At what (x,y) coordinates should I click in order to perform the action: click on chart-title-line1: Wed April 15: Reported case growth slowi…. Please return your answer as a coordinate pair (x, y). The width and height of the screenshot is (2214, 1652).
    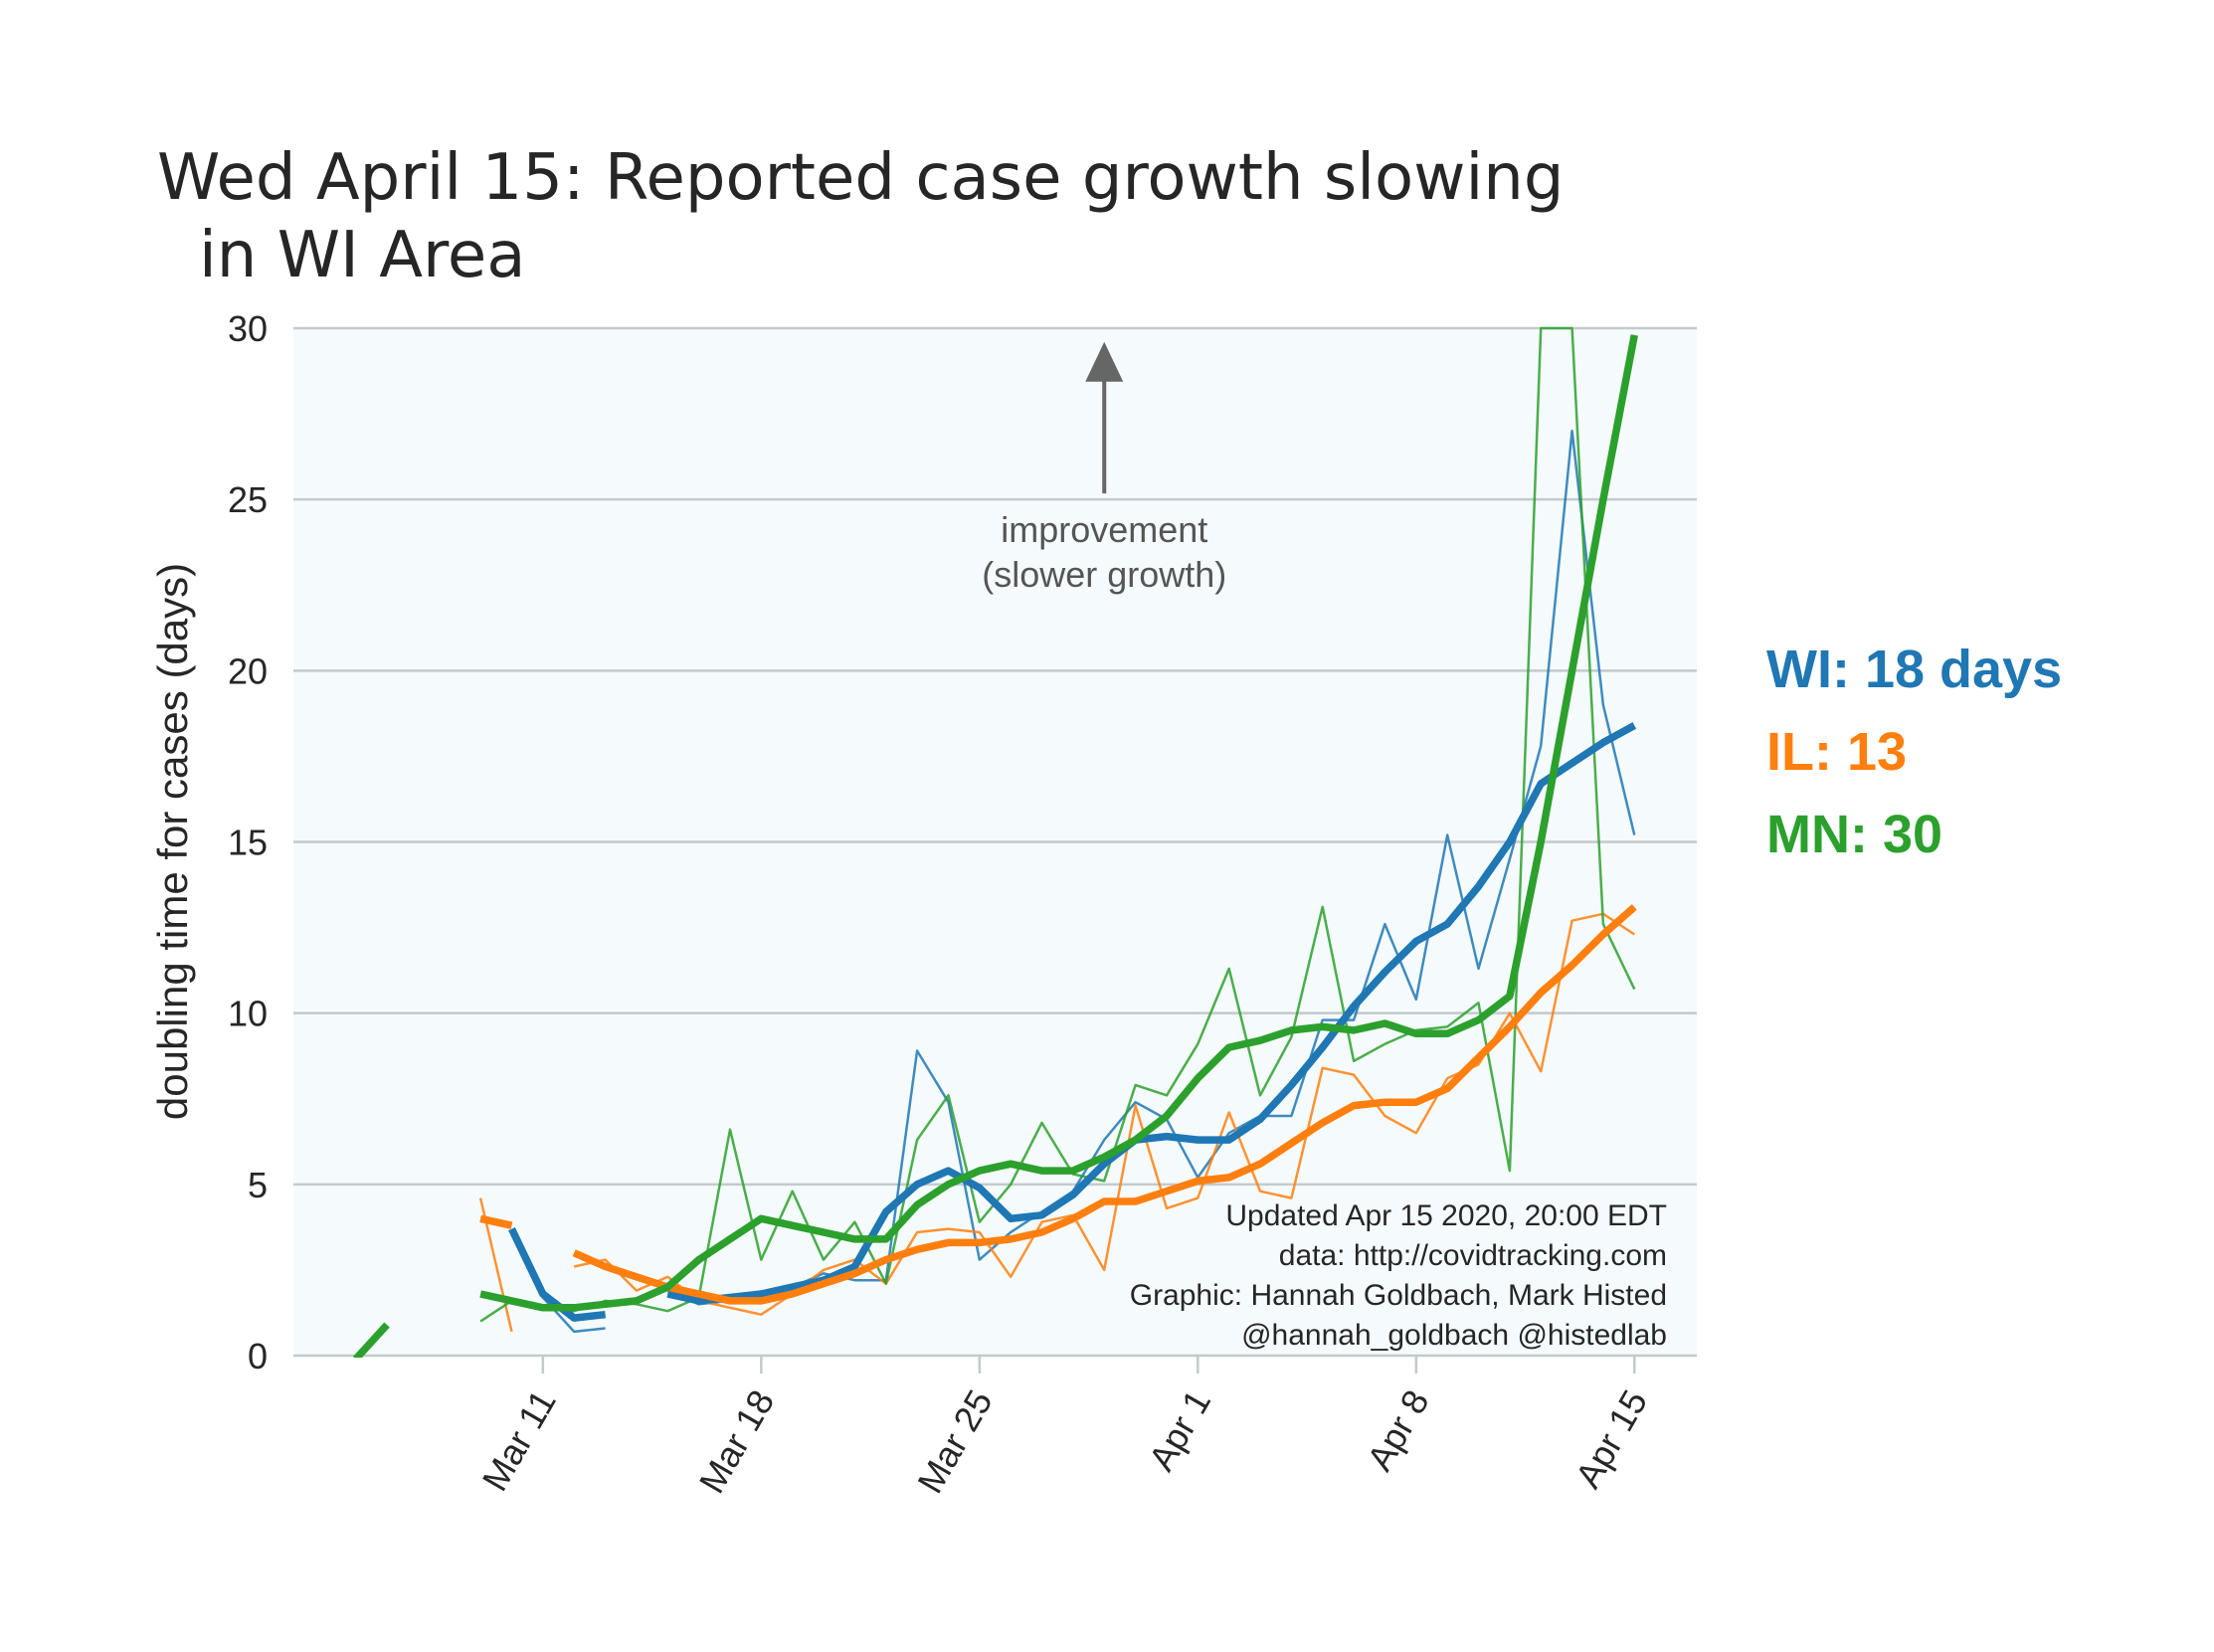
    Looking at the image, I should click on (860, 178).